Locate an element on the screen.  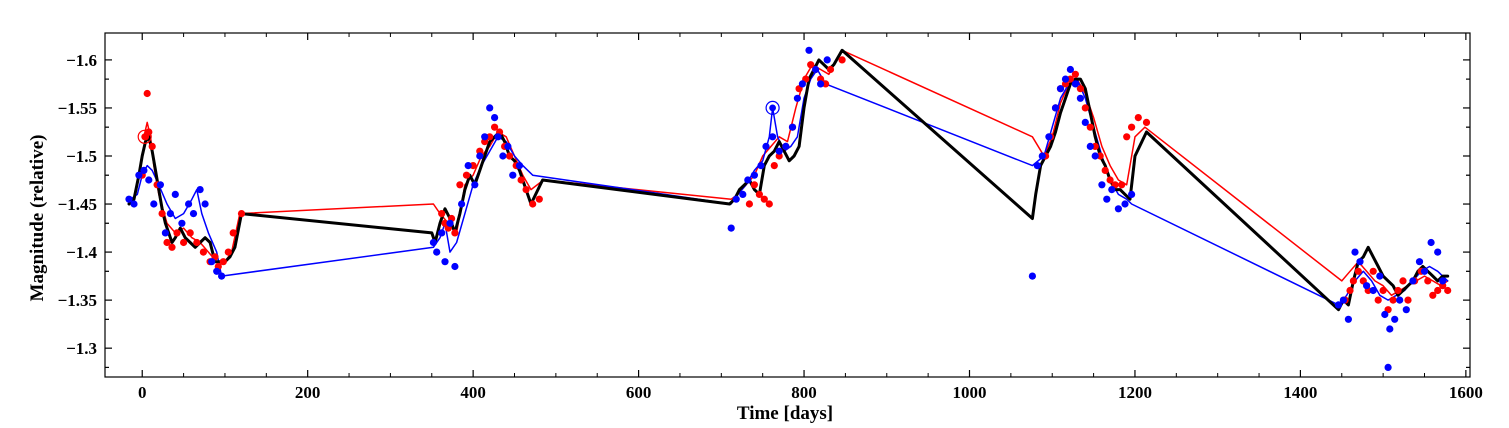
x-tick-label: 1400 is located at coordinates (1300, 392).